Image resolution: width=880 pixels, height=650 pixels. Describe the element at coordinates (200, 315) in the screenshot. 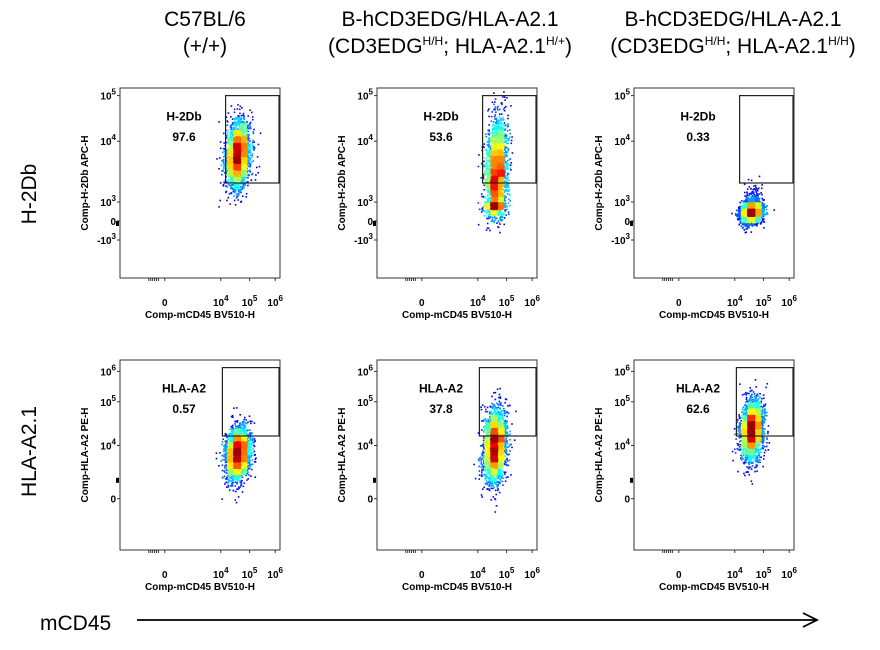

I see `x-axis-label: Comp-mCD45 BV510-H` at that location.